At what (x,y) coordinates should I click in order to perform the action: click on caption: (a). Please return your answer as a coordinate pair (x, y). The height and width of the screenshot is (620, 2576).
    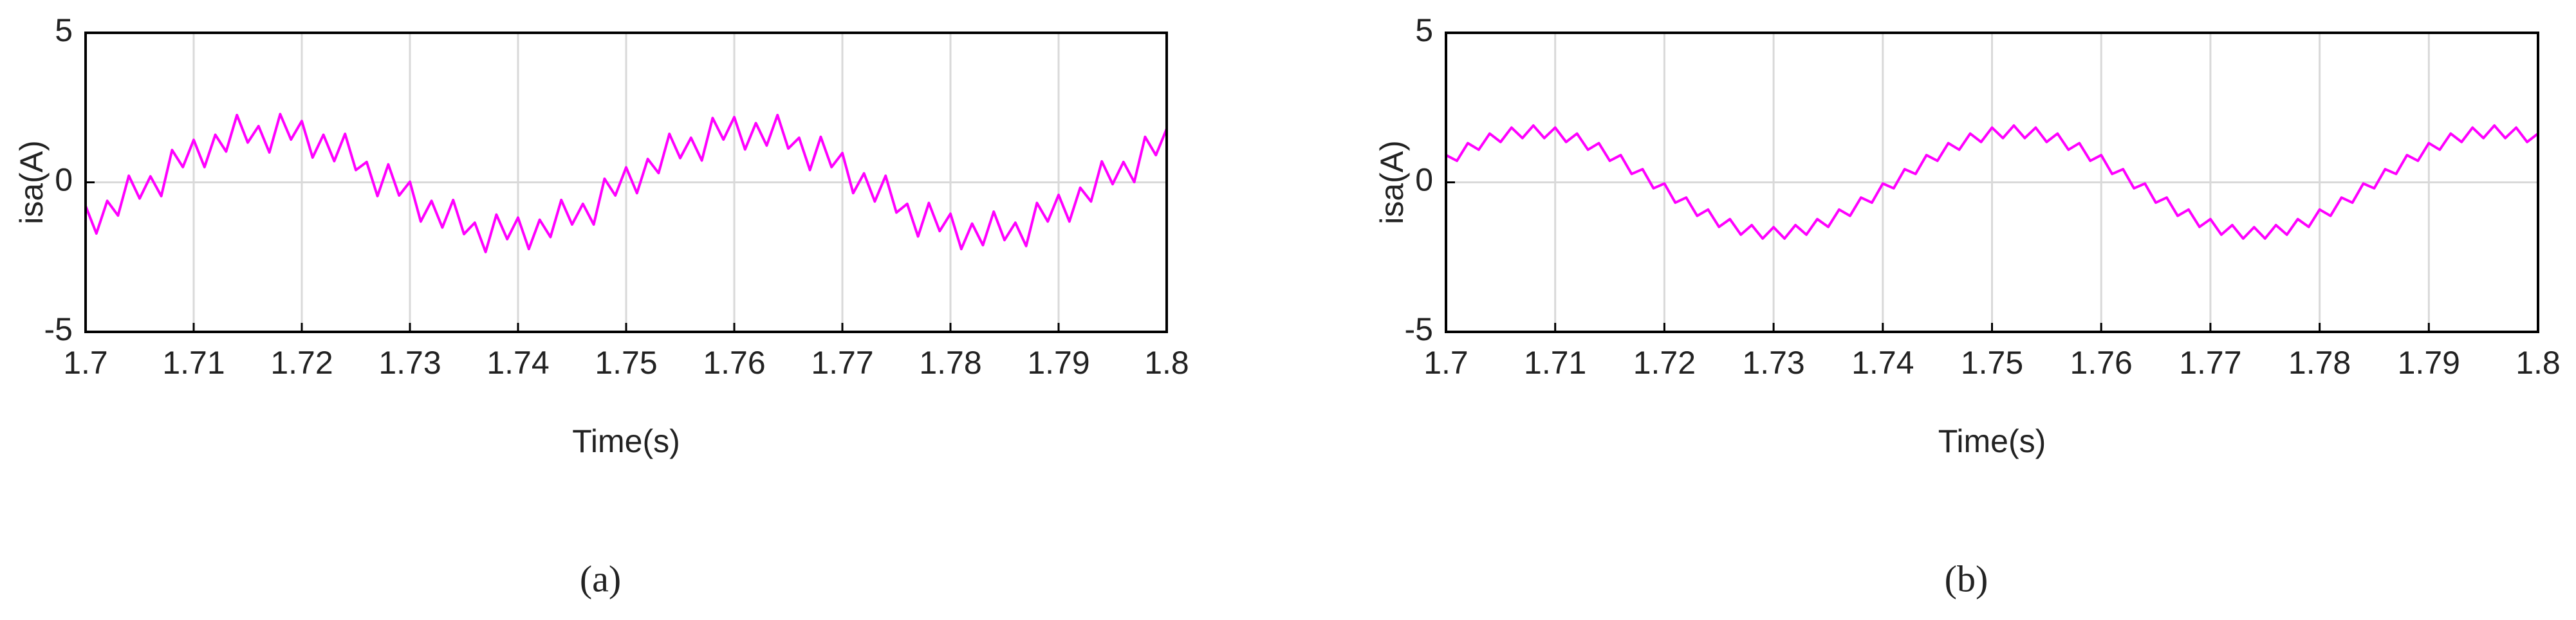
    Looking at the image, I should click on (600, 579).